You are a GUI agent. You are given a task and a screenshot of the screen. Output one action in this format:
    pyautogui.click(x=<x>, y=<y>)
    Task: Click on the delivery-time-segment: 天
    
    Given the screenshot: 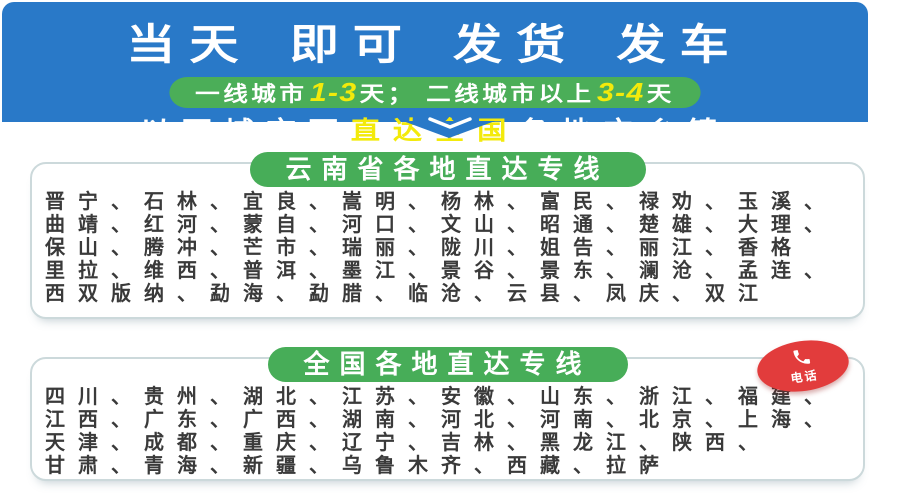 What is the action you would take?
    pyautogui.click(x=660, y=94)
    